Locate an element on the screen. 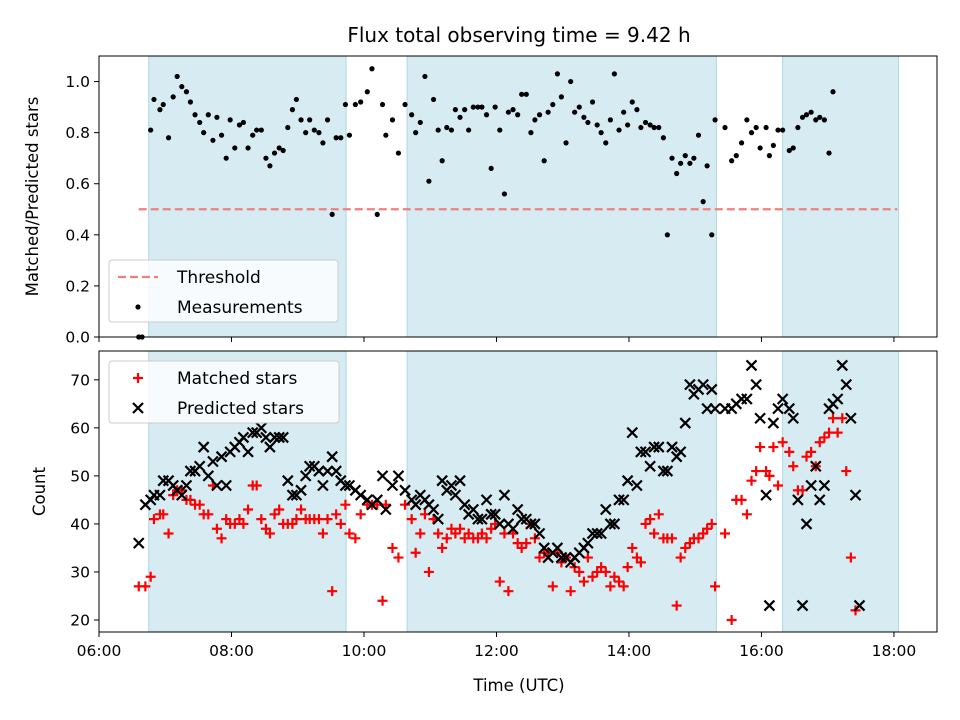 This screenshot has width=960, height=720. y-axis-label: Matched/Predicted stars is located at coordinates (32, 197).